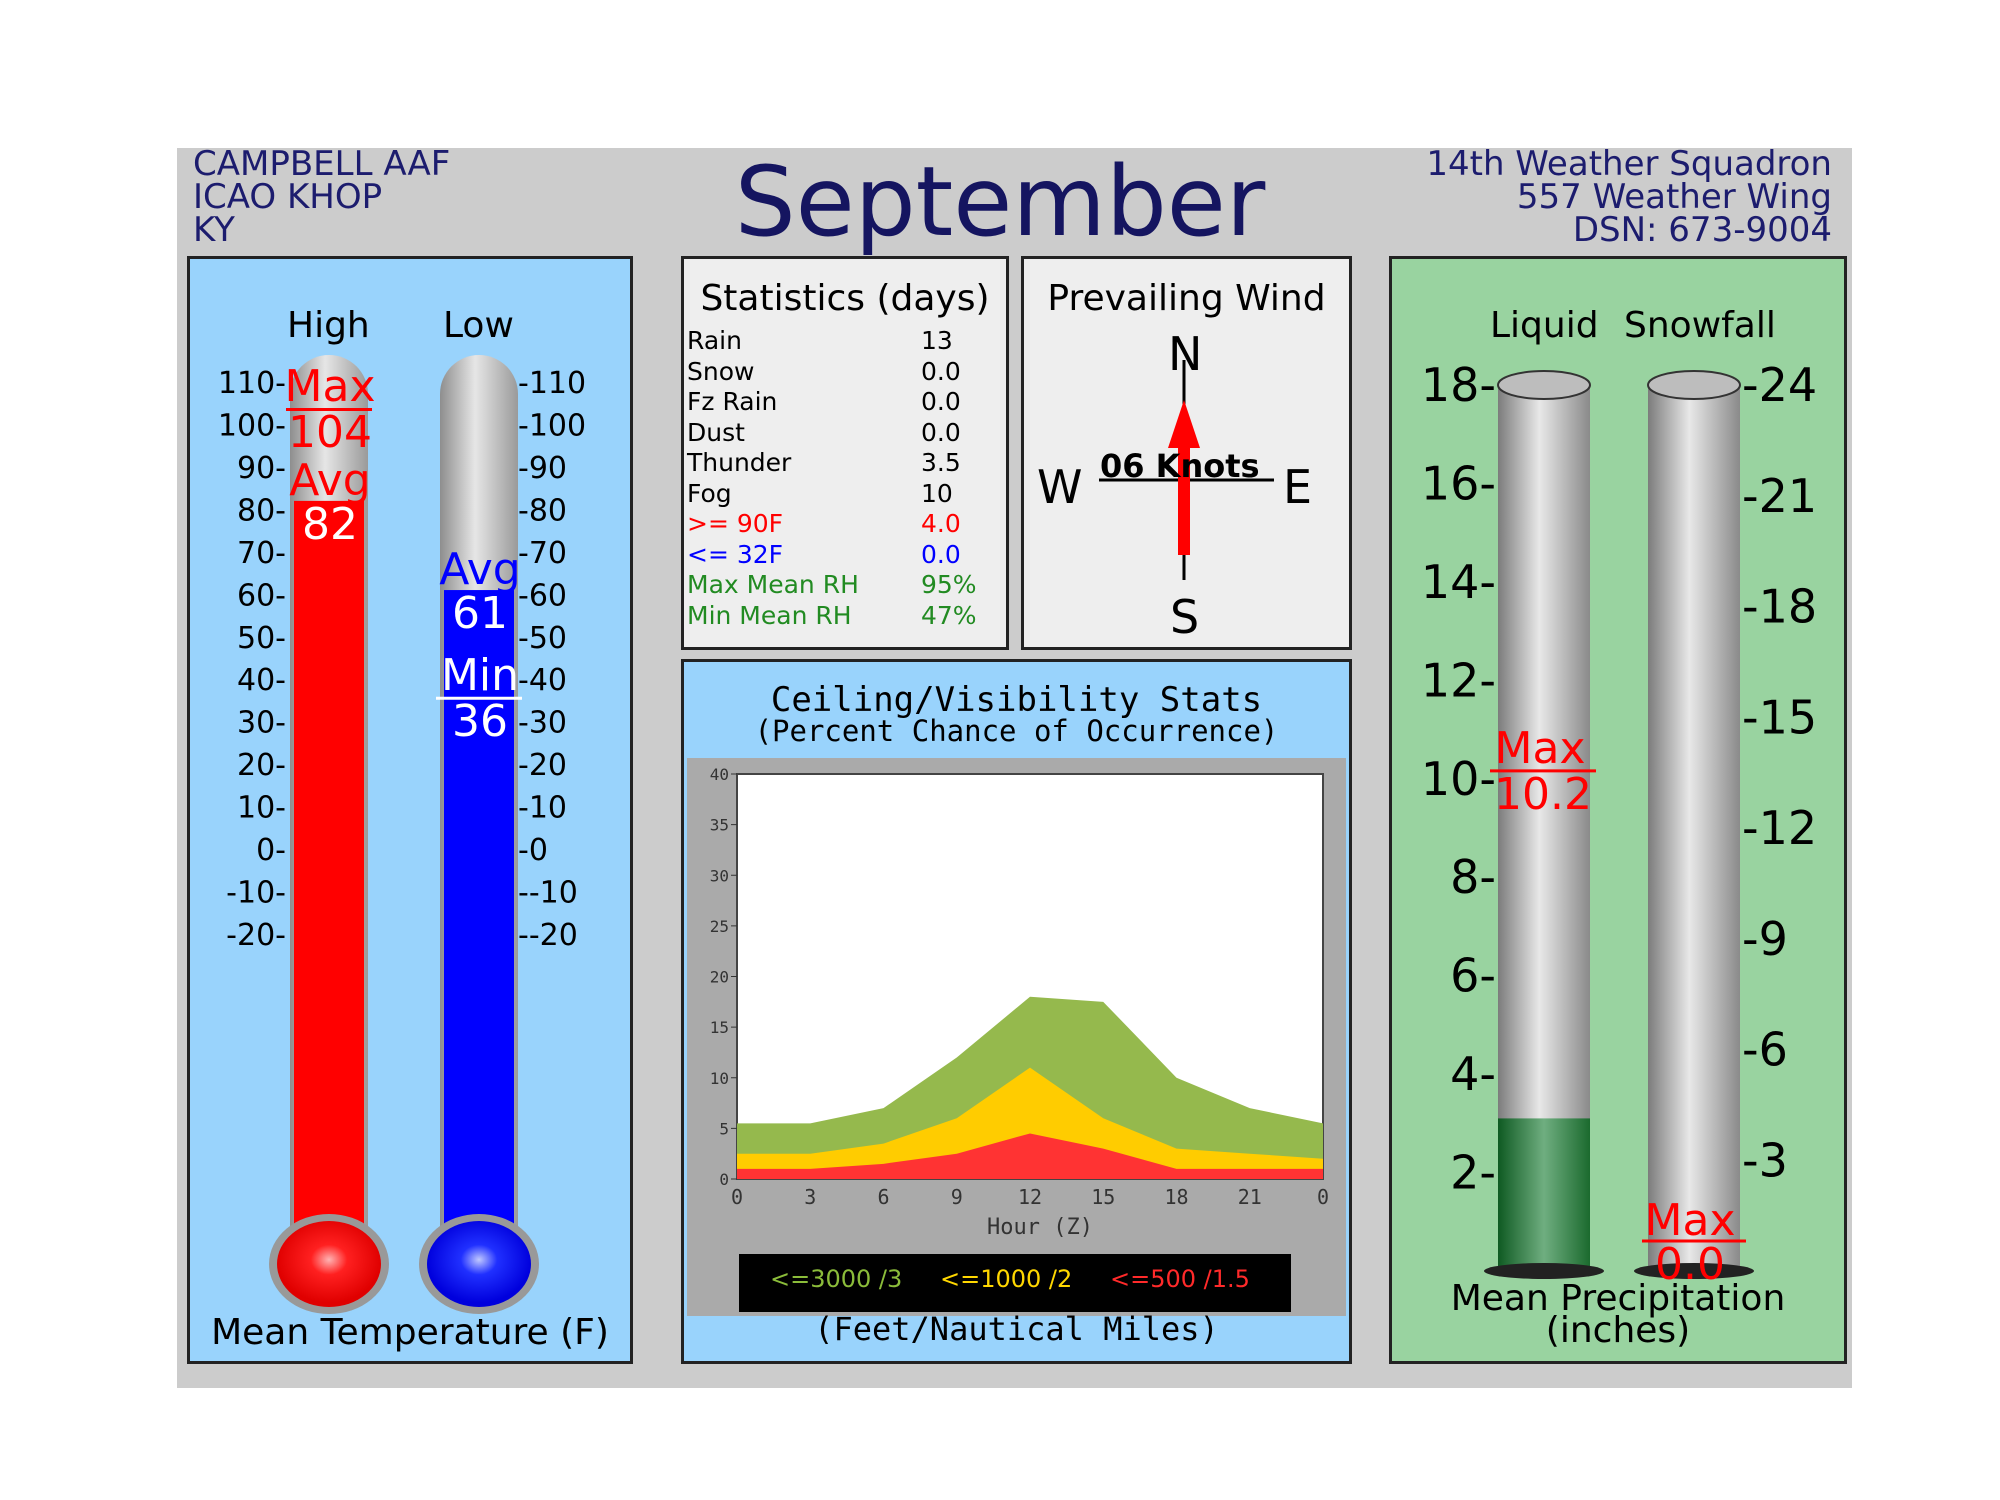 This screenshot has width=2000, height=1500. What do you see at coordinates (1000, 202) in the screenshot?
I see `month-title: September` at bounding box center [1000, 202].